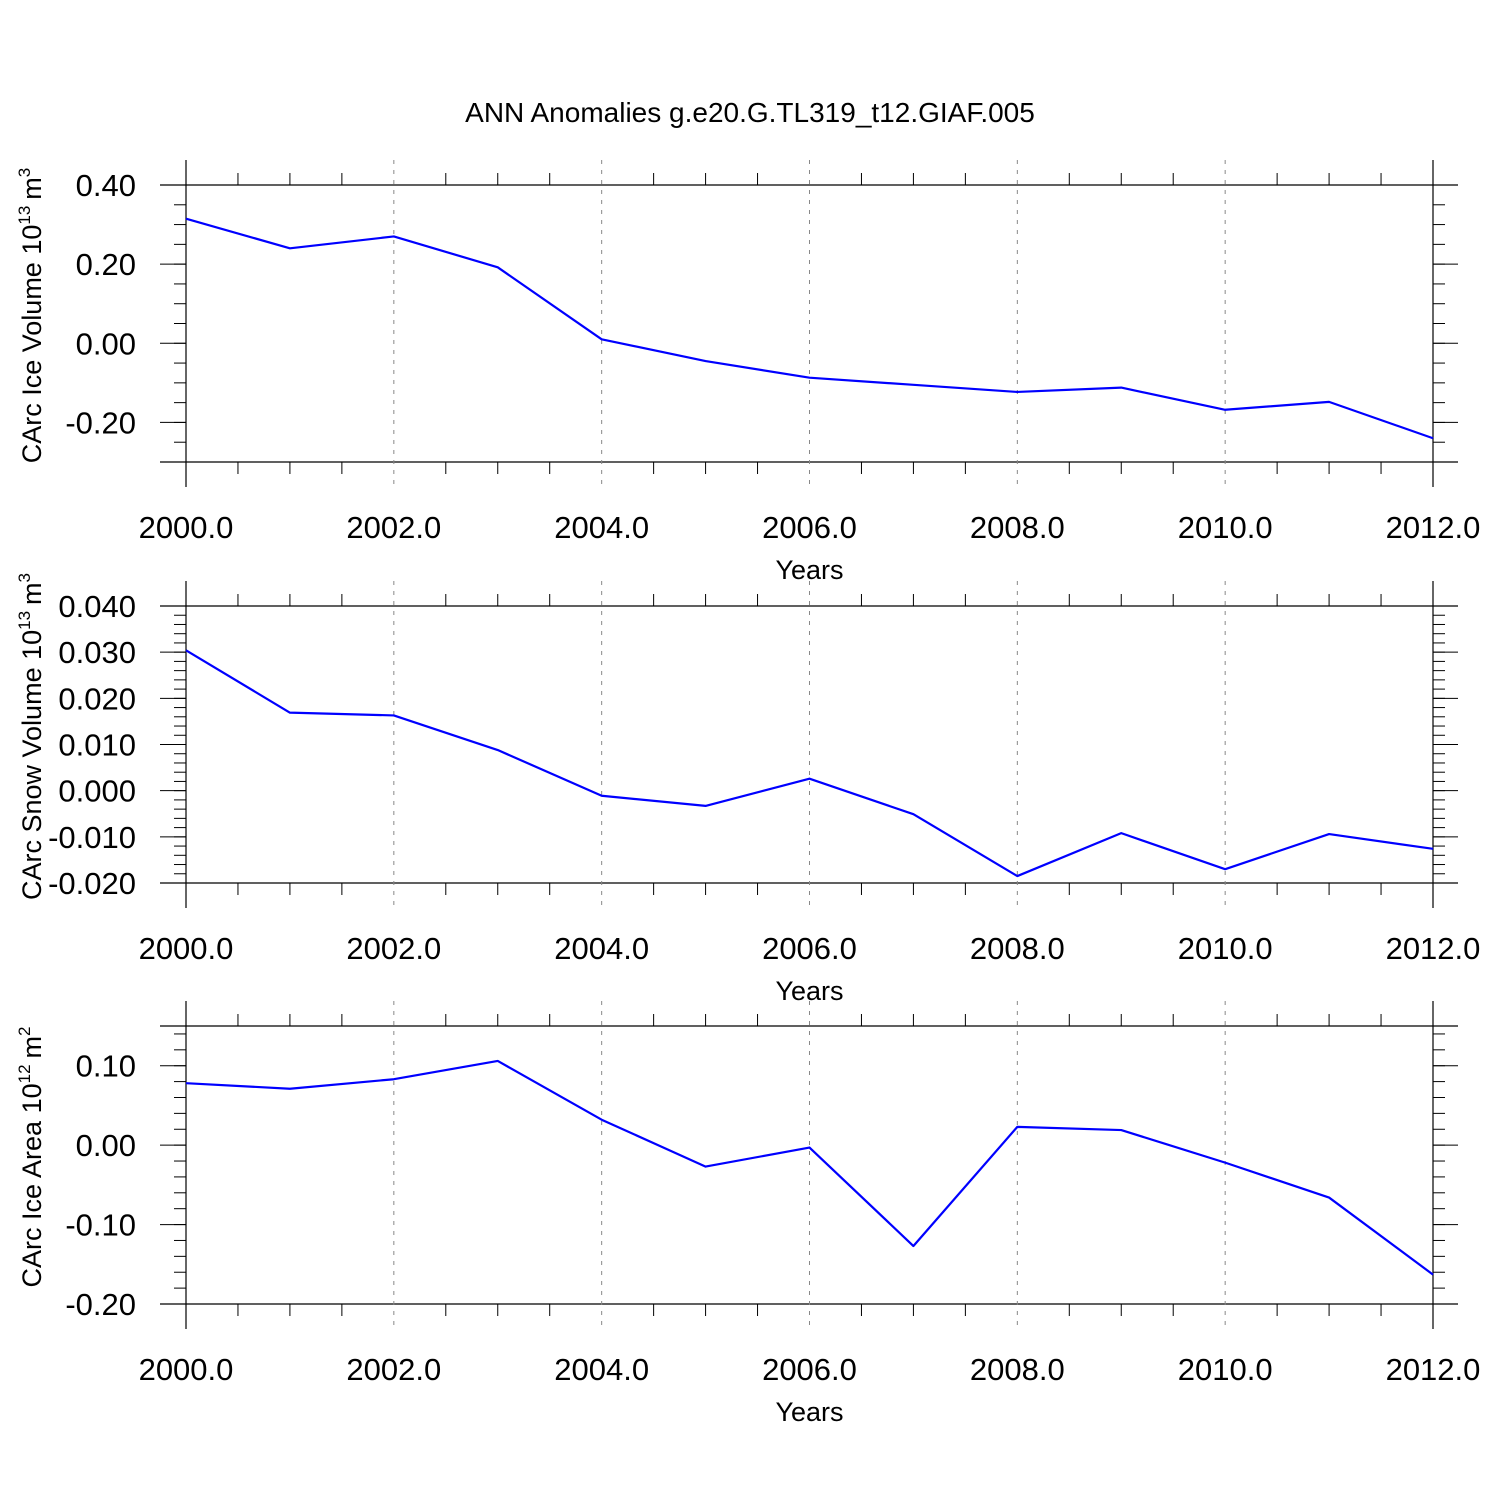  What do you see at coordinates (92, 837) in the screenshot?
I see `y-tick-label: -0.010` at bounding box center [92, 837].